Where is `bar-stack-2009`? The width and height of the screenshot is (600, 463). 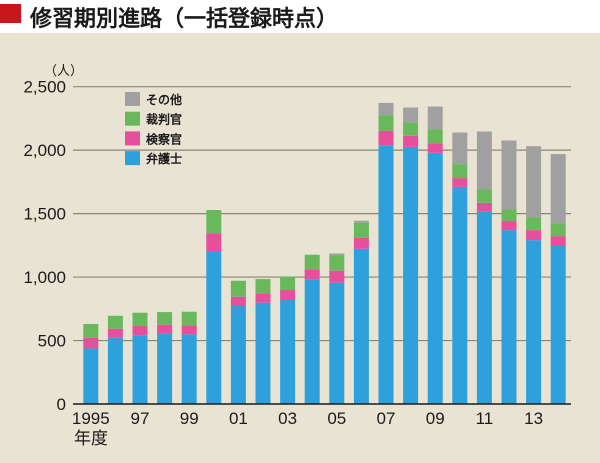 bar-stack-2009 is located at coordinates (435, 255).